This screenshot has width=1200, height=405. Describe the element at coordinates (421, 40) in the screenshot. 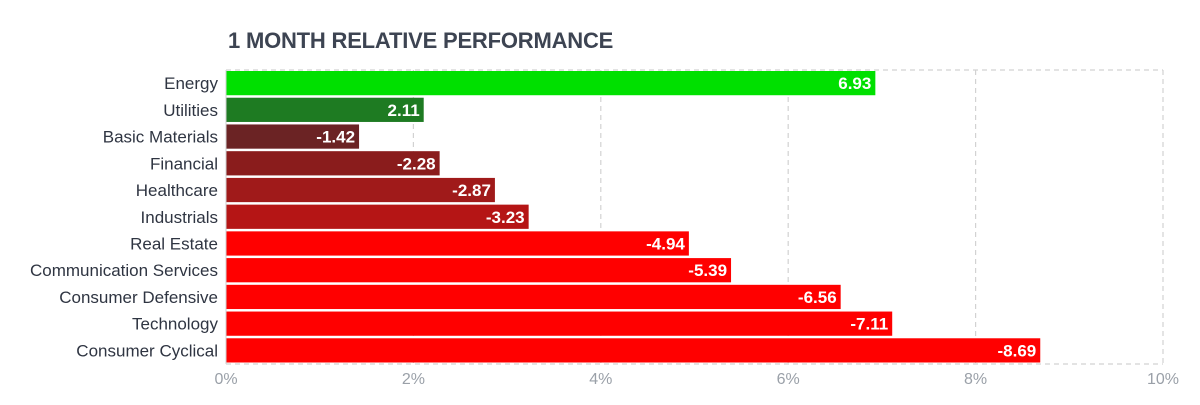

I see `chart-title: 1 MONTH RELATIVE PERFORMANCE` at that location.